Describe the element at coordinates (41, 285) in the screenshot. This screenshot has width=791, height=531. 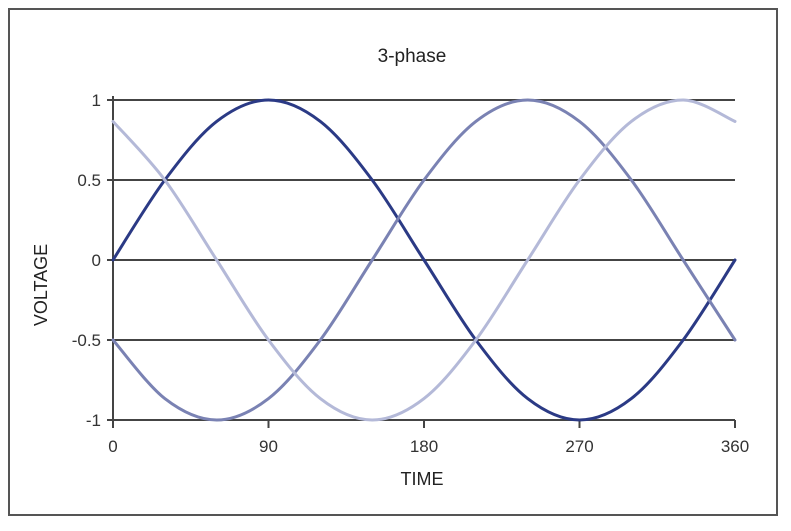
I see `y-axis-label: VOLTAGE` at that location.